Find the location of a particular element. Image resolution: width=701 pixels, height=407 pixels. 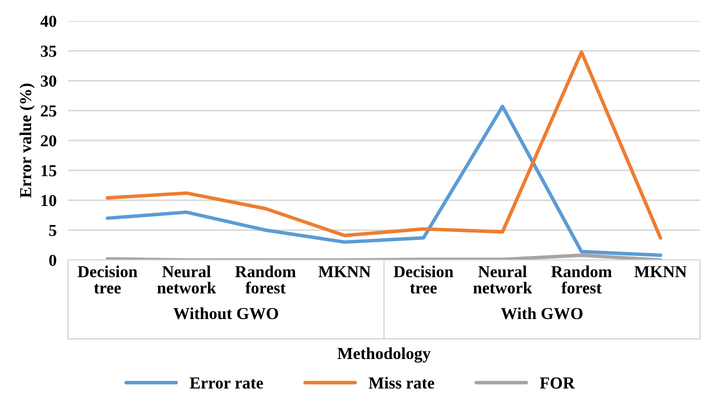

y-axis-title: Error value (%) is located at coordinates (27, 141).